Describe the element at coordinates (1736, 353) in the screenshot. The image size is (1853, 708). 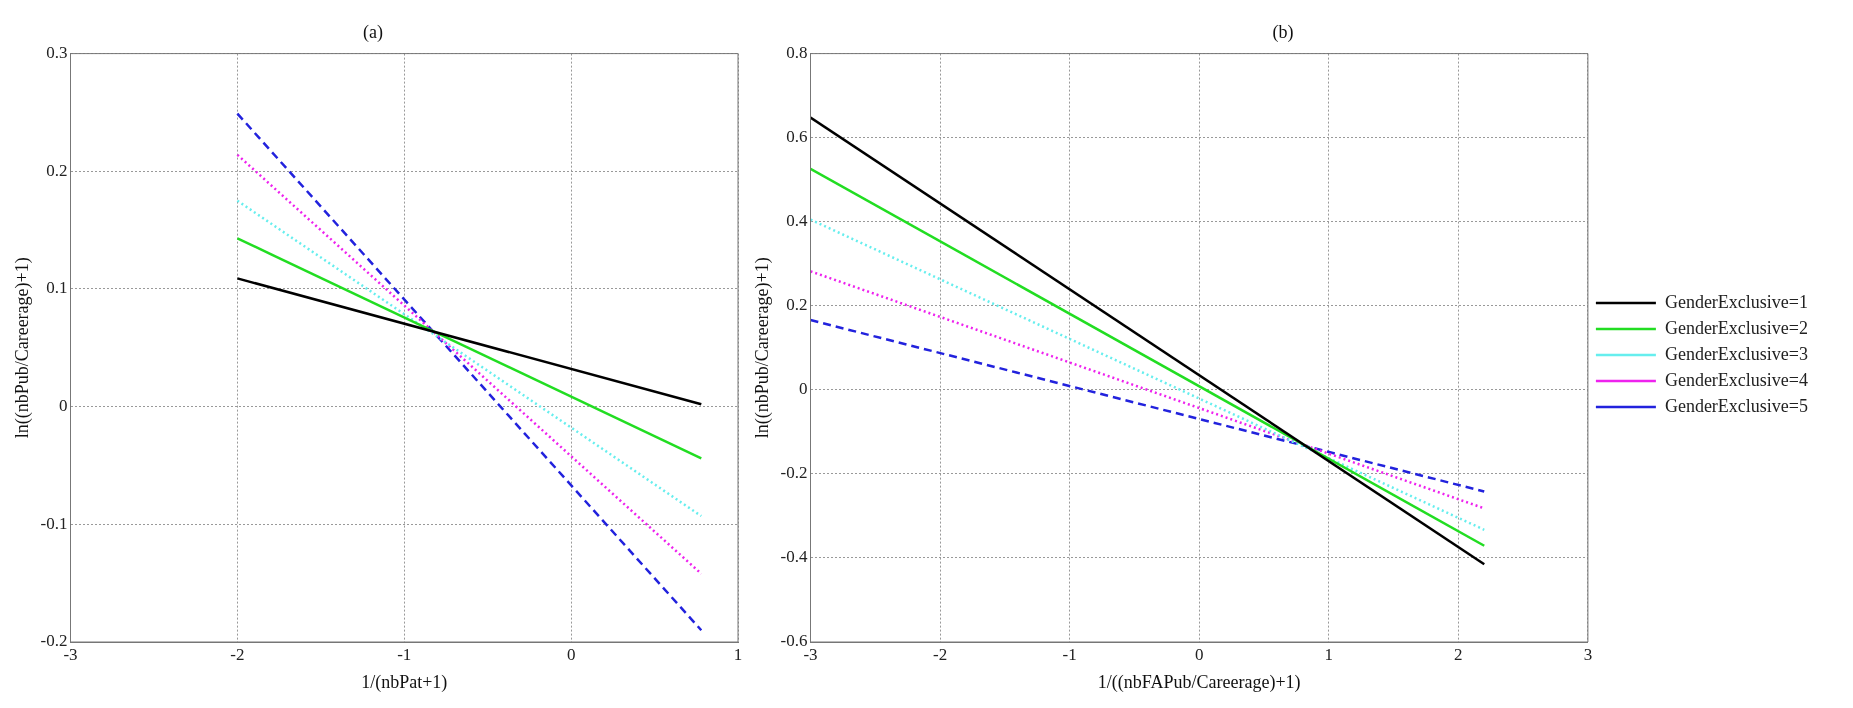
I see `legend-label: GenderExclusive=3` at that location.